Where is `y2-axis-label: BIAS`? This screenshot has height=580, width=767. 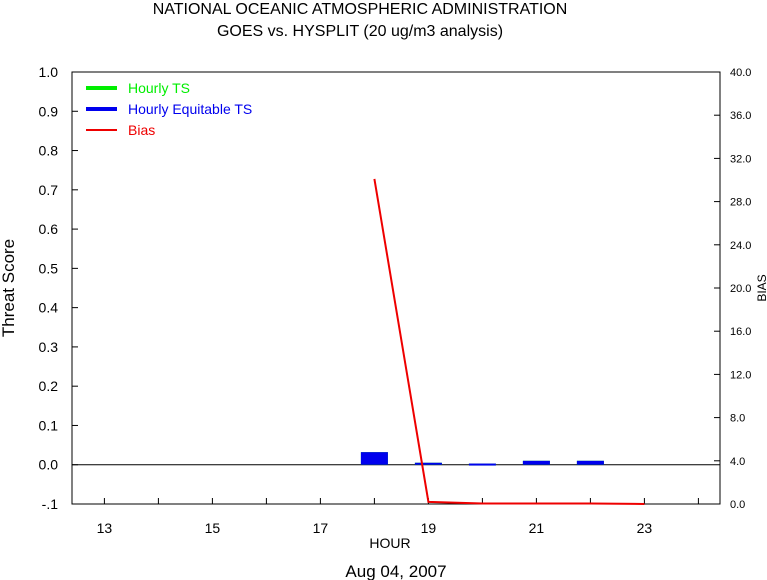
y2-axis-label: BIAS is located at coordinates (761, 287).